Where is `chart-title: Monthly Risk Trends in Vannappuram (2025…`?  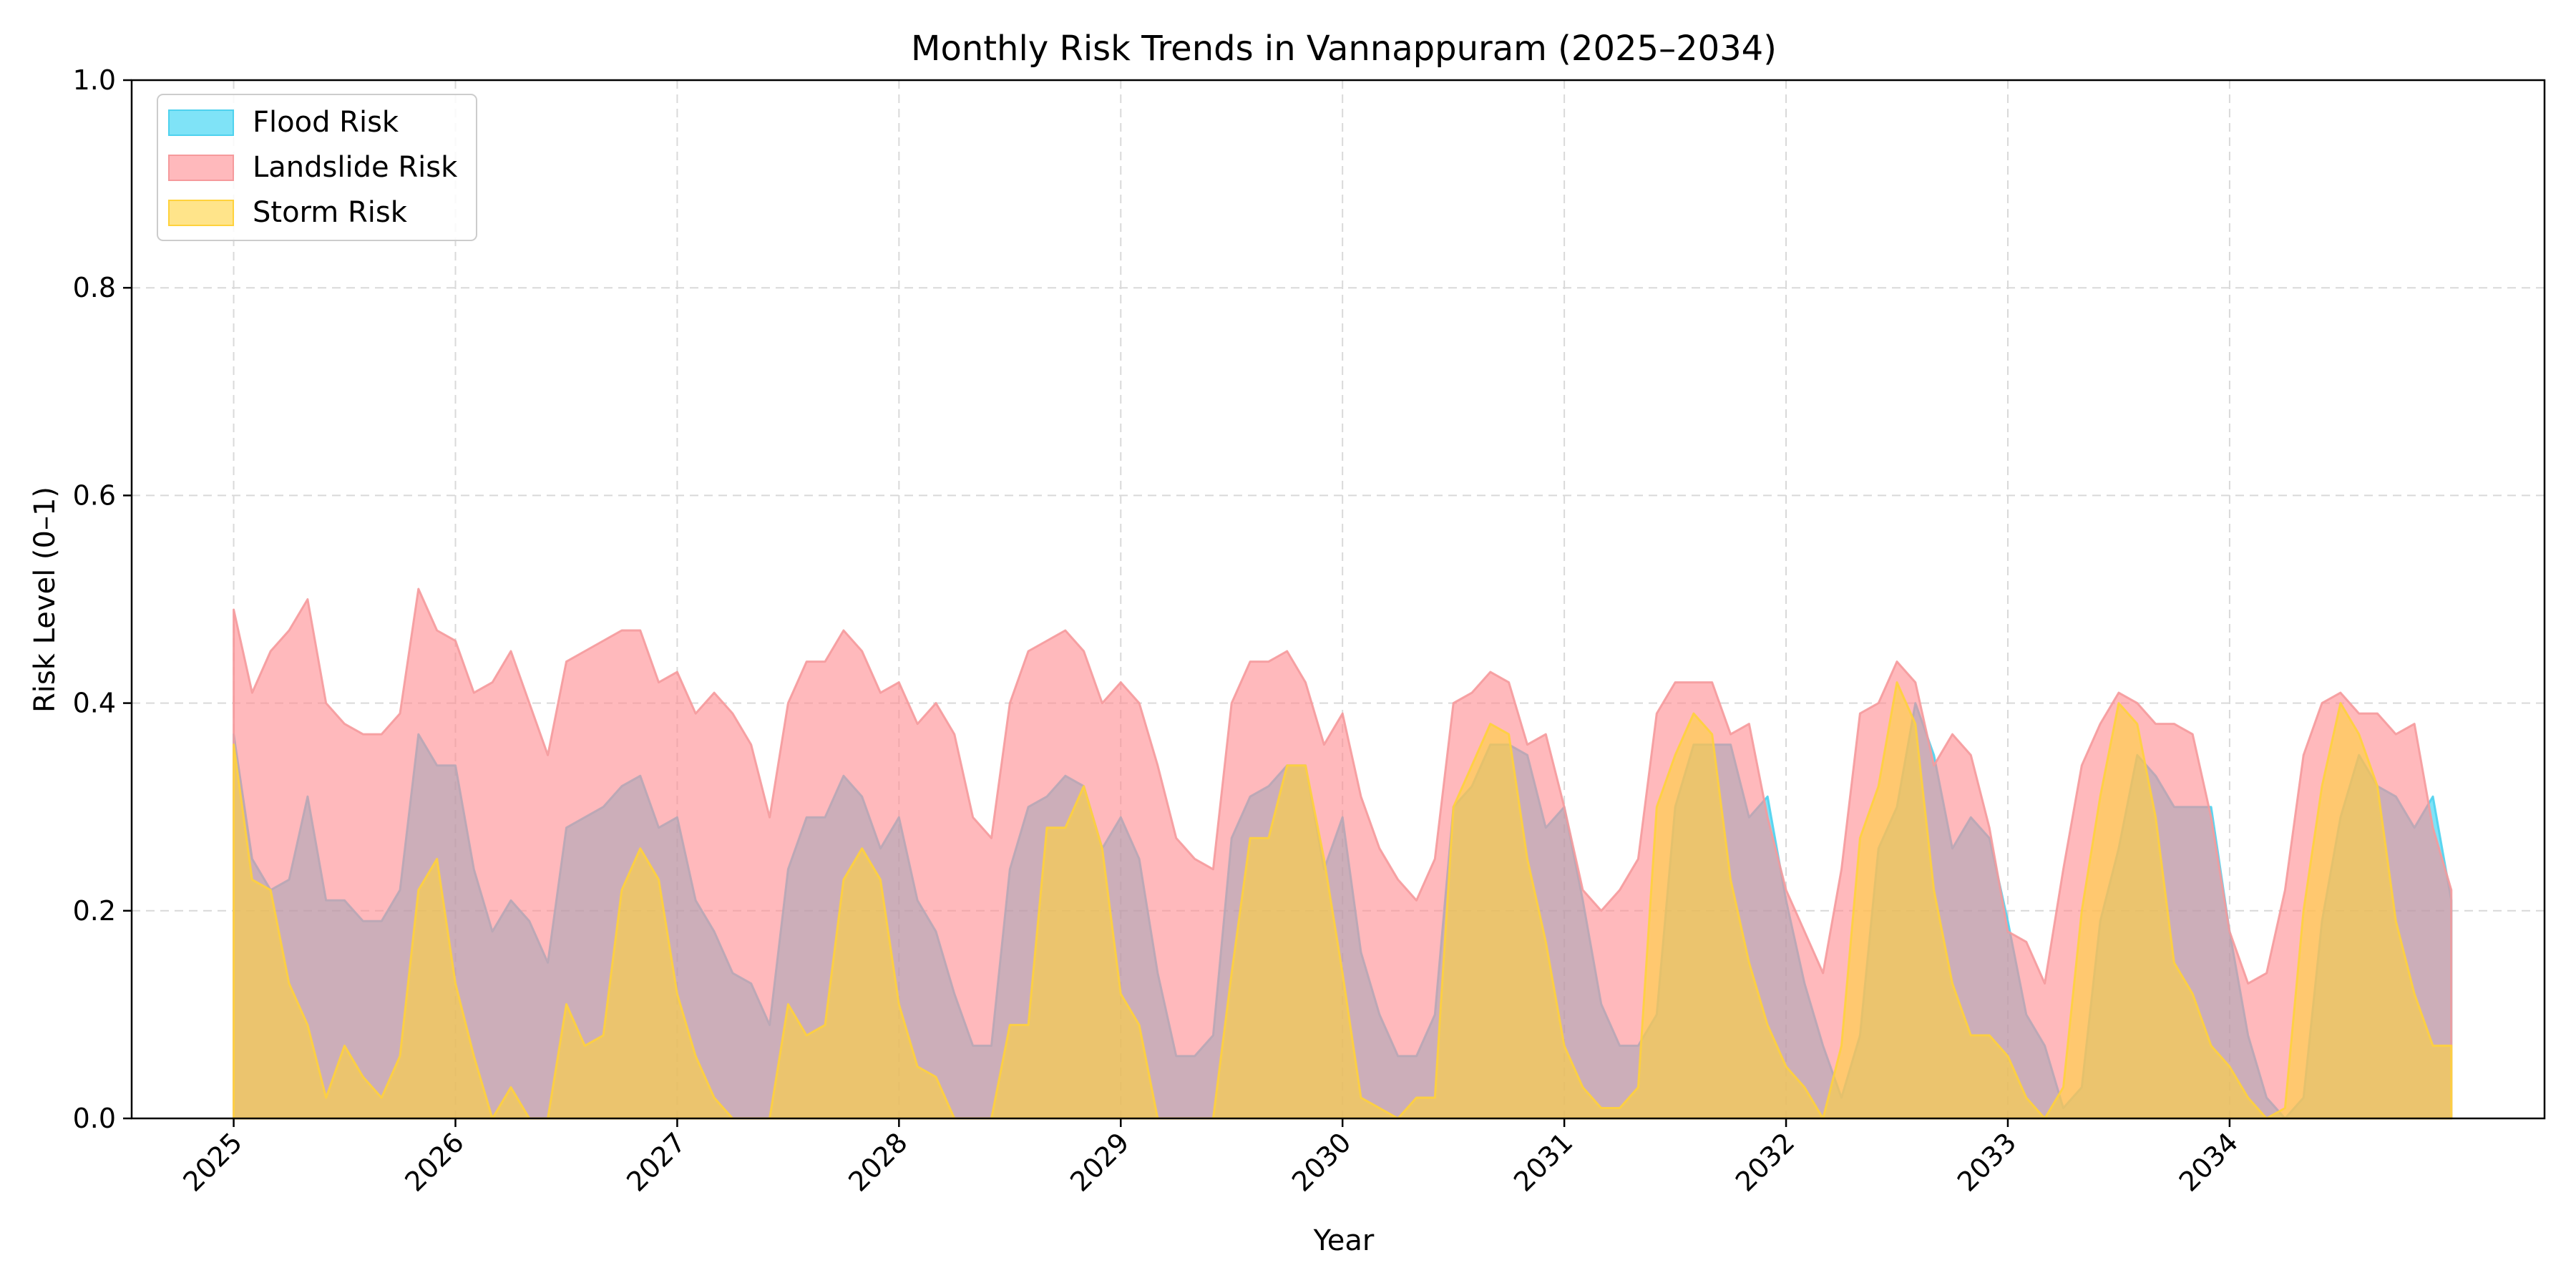
chart-title: Monthly Risk Trends in Vannappuram (2025… is located at coordinates (1344, 49).